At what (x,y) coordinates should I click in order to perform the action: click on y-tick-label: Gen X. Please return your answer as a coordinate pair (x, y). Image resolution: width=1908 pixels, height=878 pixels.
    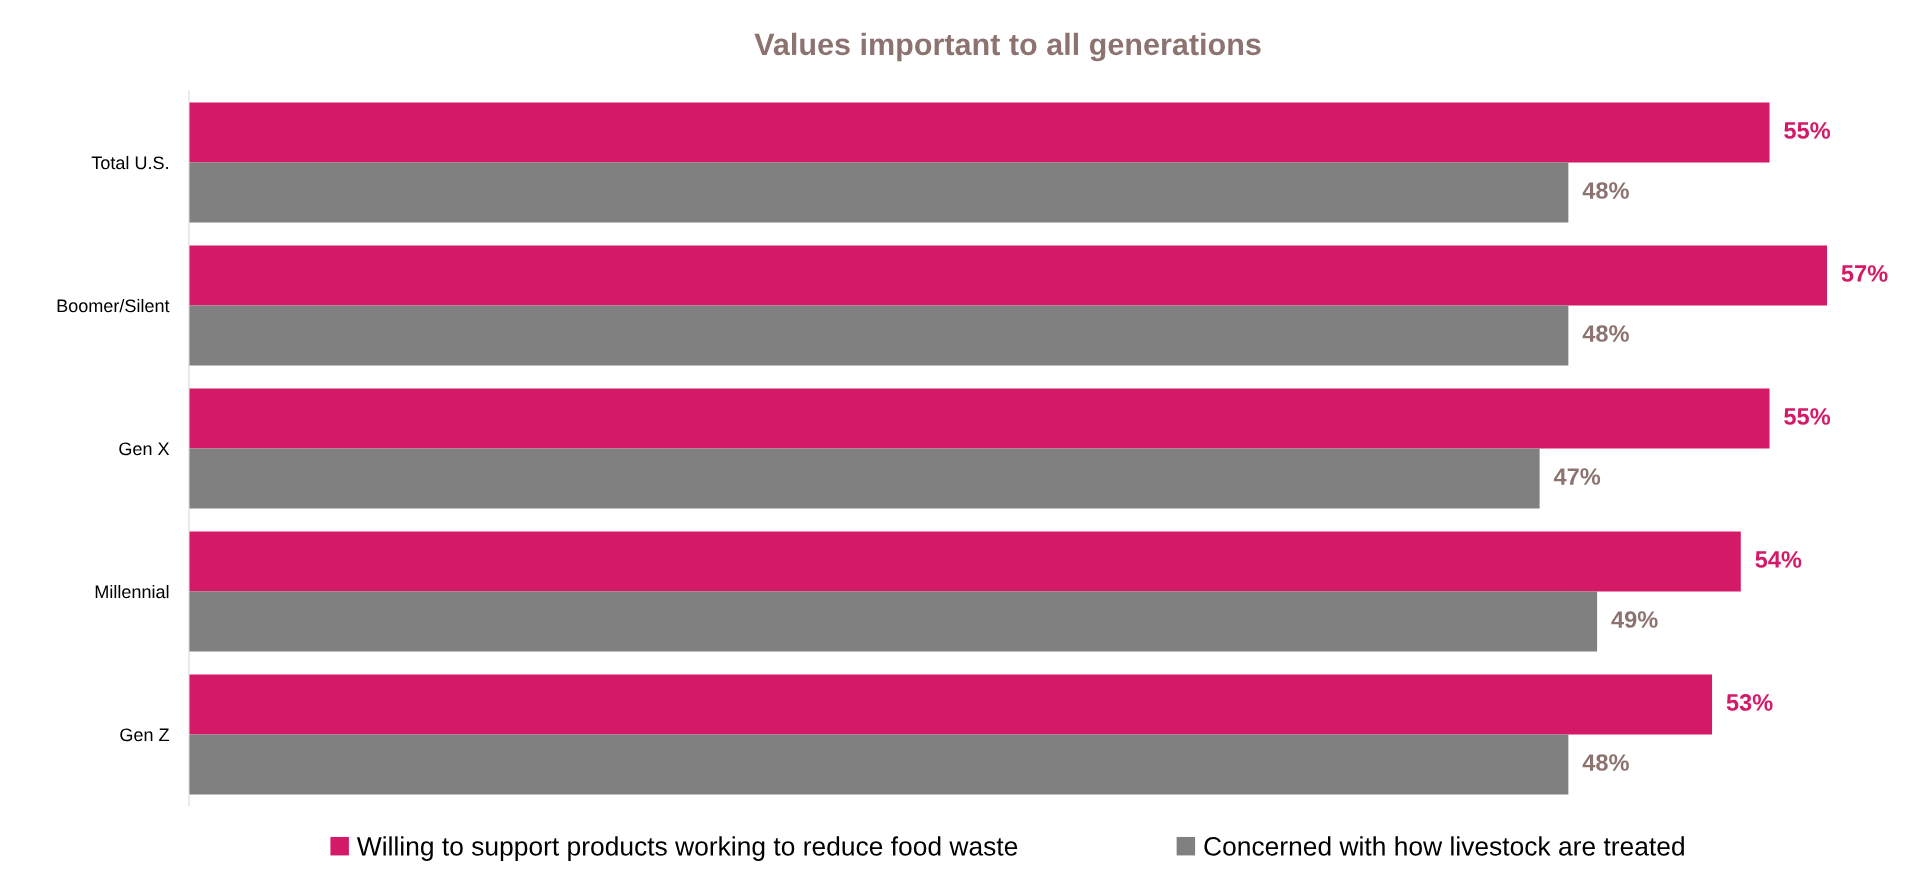
    Looking at the image, I should click on (144, 449).